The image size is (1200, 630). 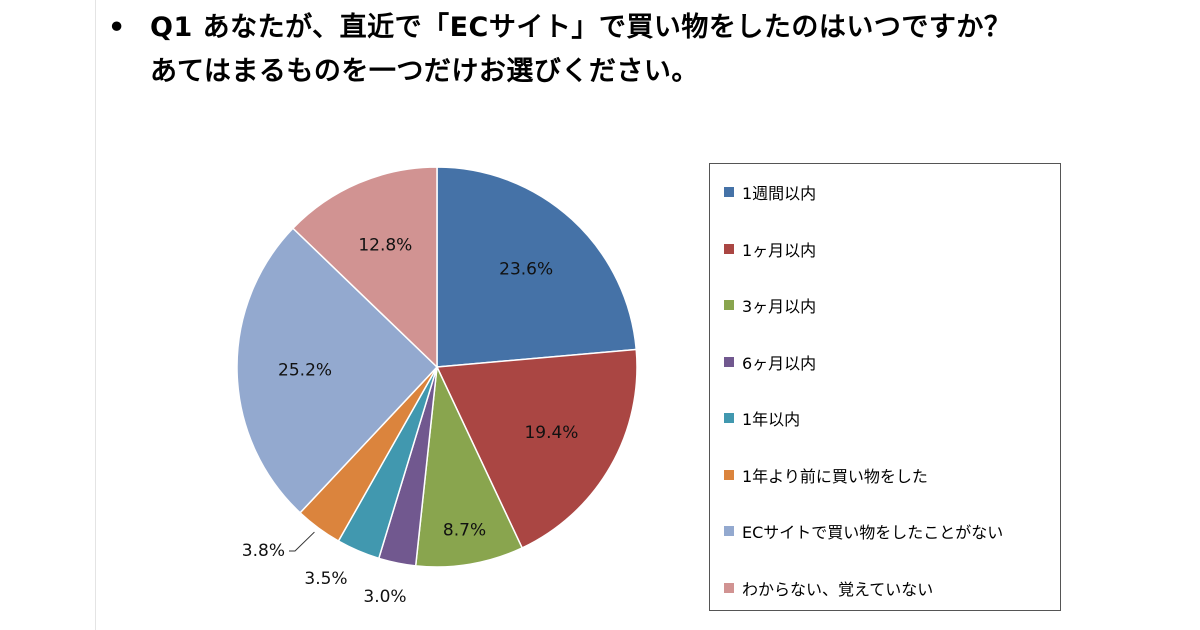 I want to click on legend-label-7: ECサイトで買い物をしたことがない, so click(x=873, y=532).